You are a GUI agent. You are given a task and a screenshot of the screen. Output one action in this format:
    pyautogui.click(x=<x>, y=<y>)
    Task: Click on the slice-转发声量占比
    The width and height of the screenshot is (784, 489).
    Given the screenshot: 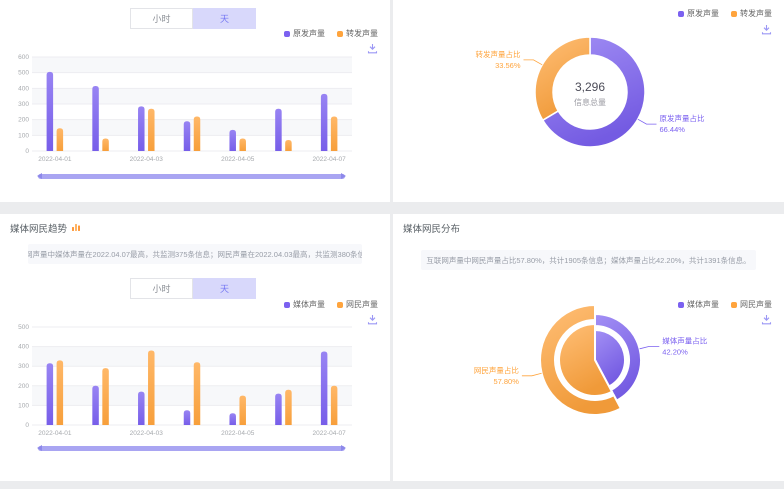 What is the action you would take?
    pyautogui.click(x=562, y=79)
    